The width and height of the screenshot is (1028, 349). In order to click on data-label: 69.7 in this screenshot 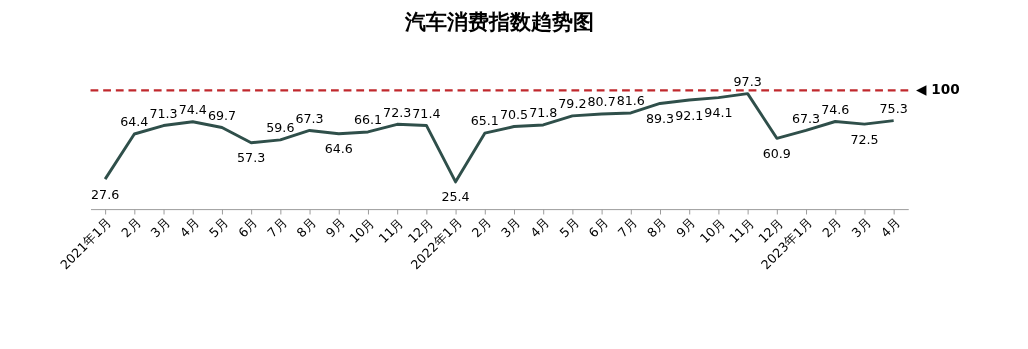, I will do `click(222, 115)`.